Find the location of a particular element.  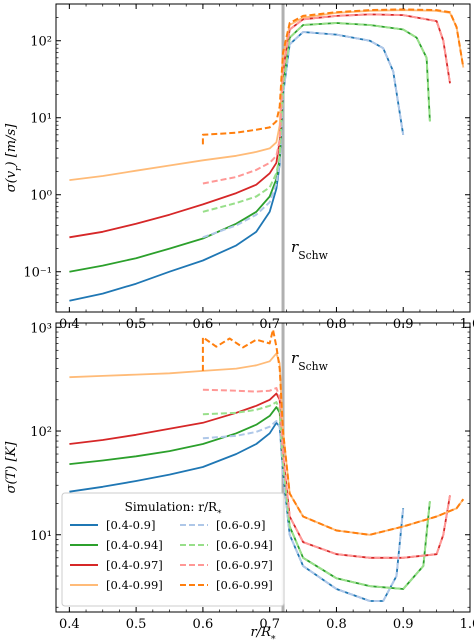

x-tick-label-bottom-0: 0.4 is located at coordinates (69, 624).